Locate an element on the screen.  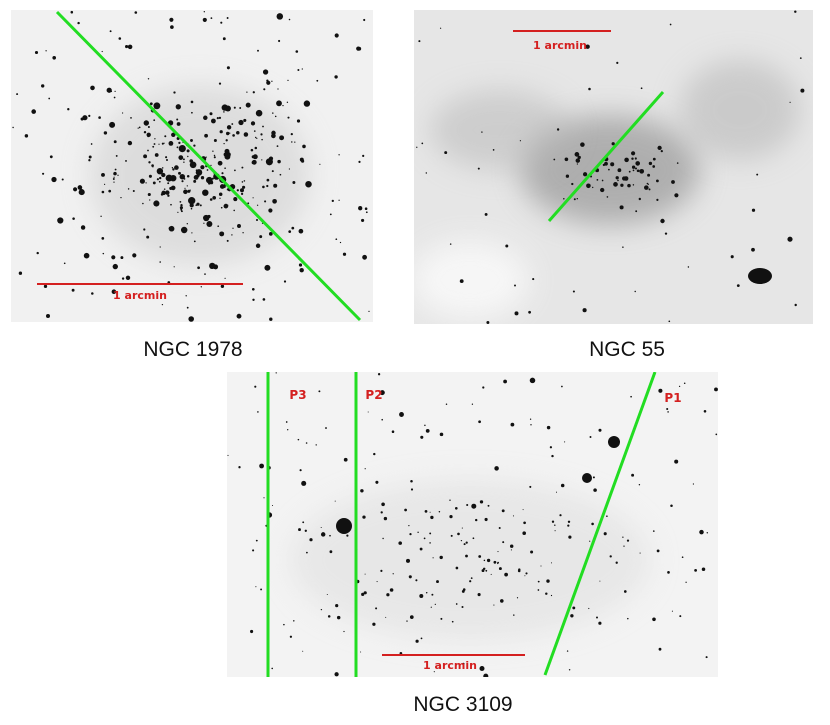
caption: NGC 55 is located at coordinates (627, 349).